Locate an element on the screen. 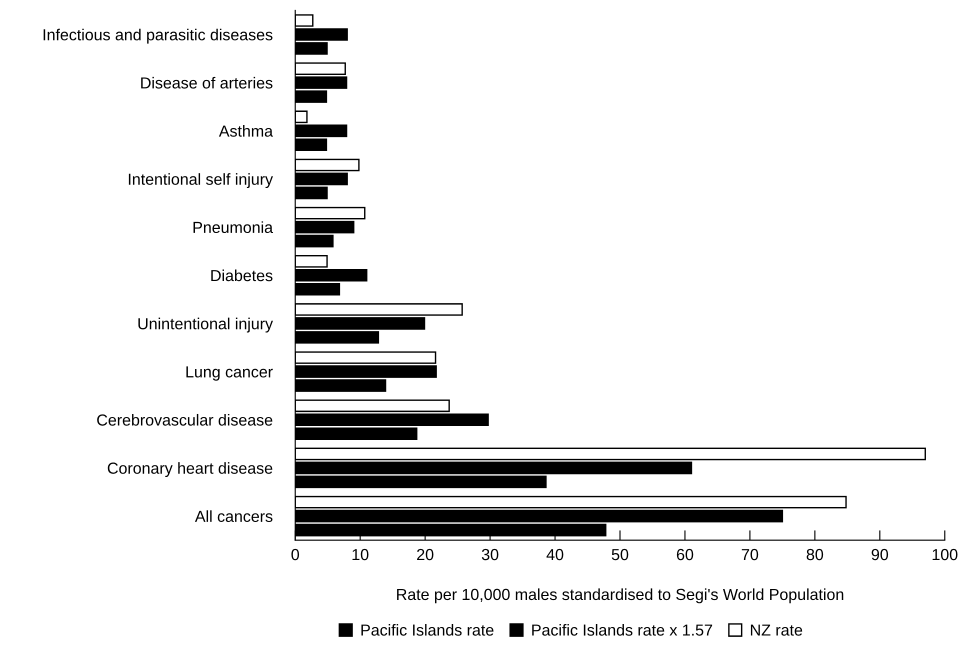 This screenshot has height=650, width=968. y-tick-label: Unintentional injury is located at coordinates (205, 325).